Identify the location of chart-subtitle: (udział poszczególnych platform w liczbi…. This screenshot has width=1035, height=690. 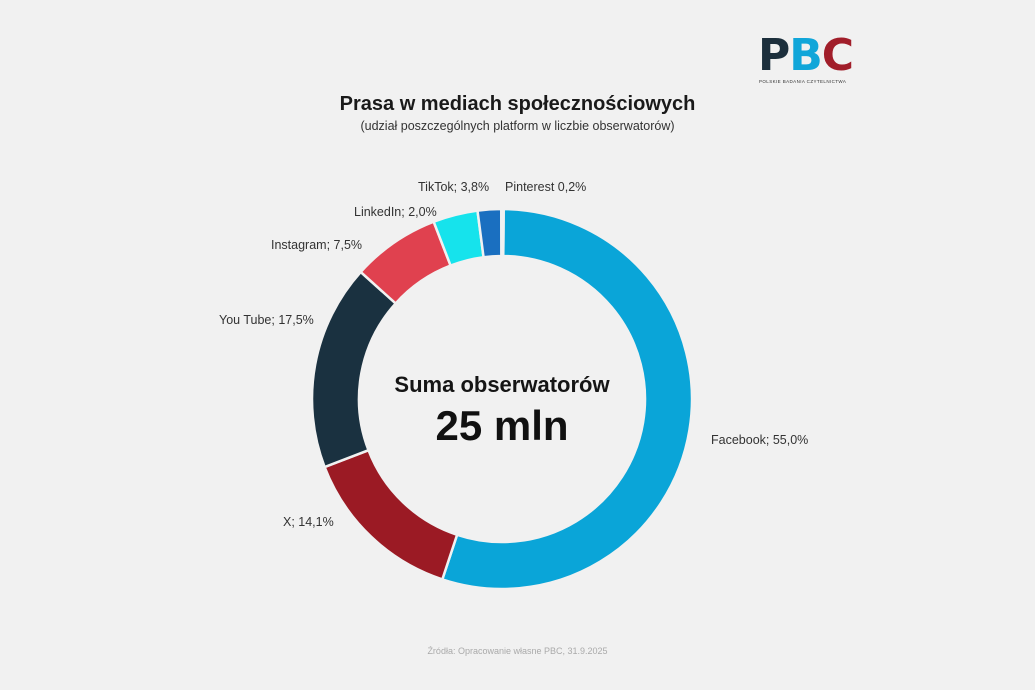
(517, 126).